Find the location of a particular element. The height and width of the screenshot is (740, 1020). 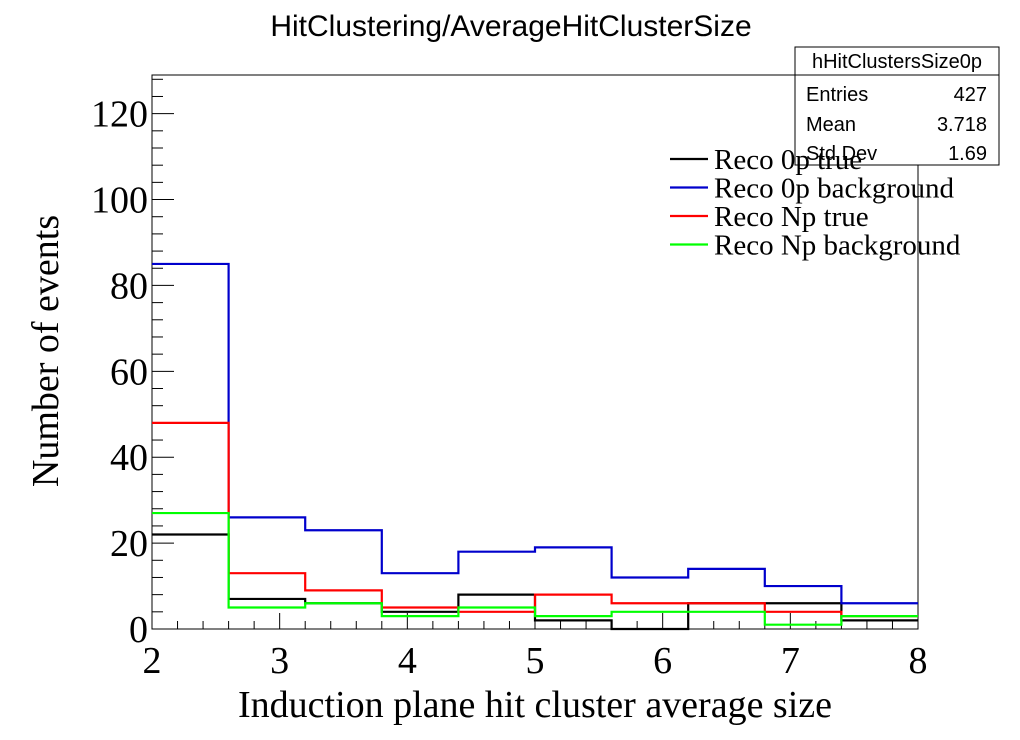

stats-entries-label: Entries is located at coordinates (837, 95).